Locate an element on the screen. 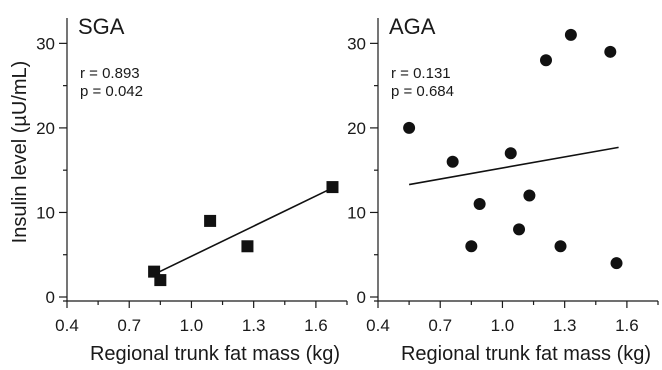 The height and width of the screenshot is (370, 662). sga-x-tick-label: 0.7 is located at coordinates (129, 325).